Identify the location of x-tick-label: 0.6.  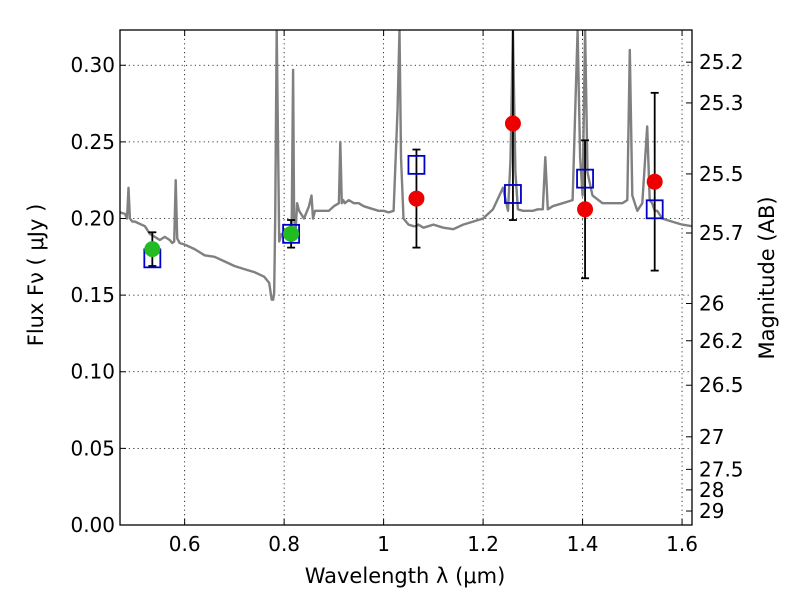
(185, 544).